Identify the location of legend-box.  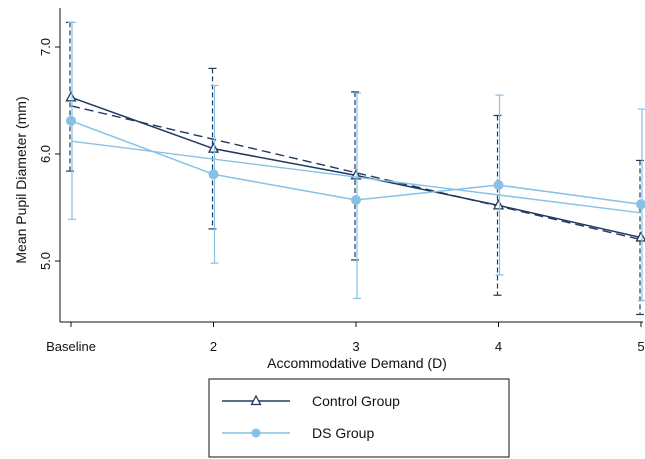
(359, 418).